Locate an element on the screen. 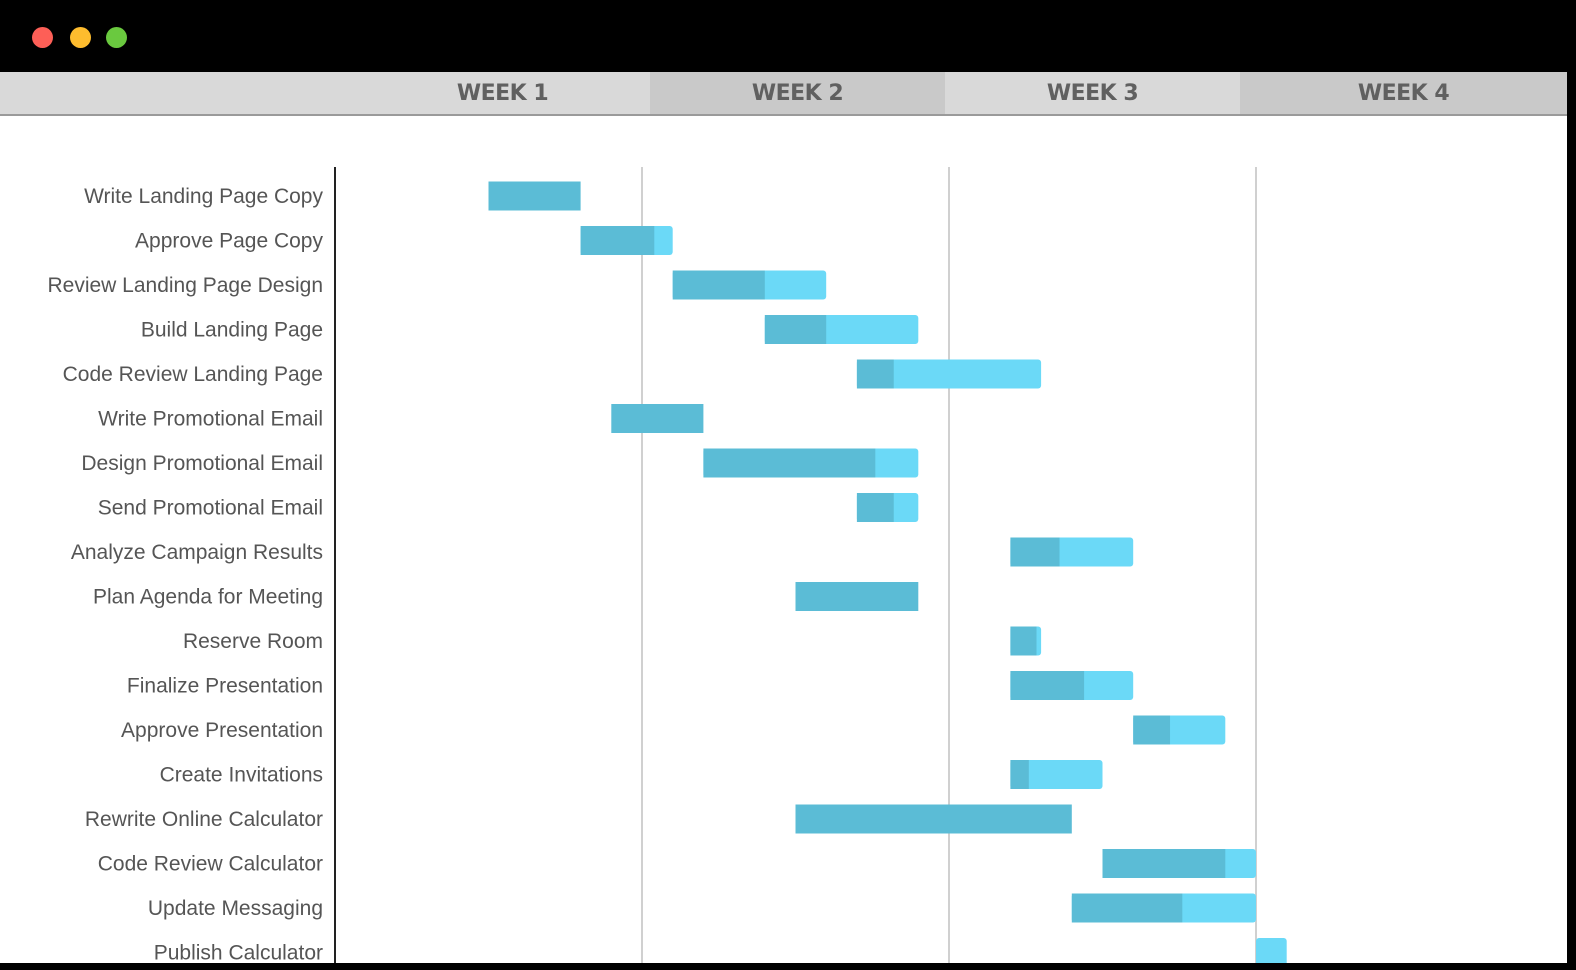  task-label: Approve Presentation is located at coordinates (222, 730).